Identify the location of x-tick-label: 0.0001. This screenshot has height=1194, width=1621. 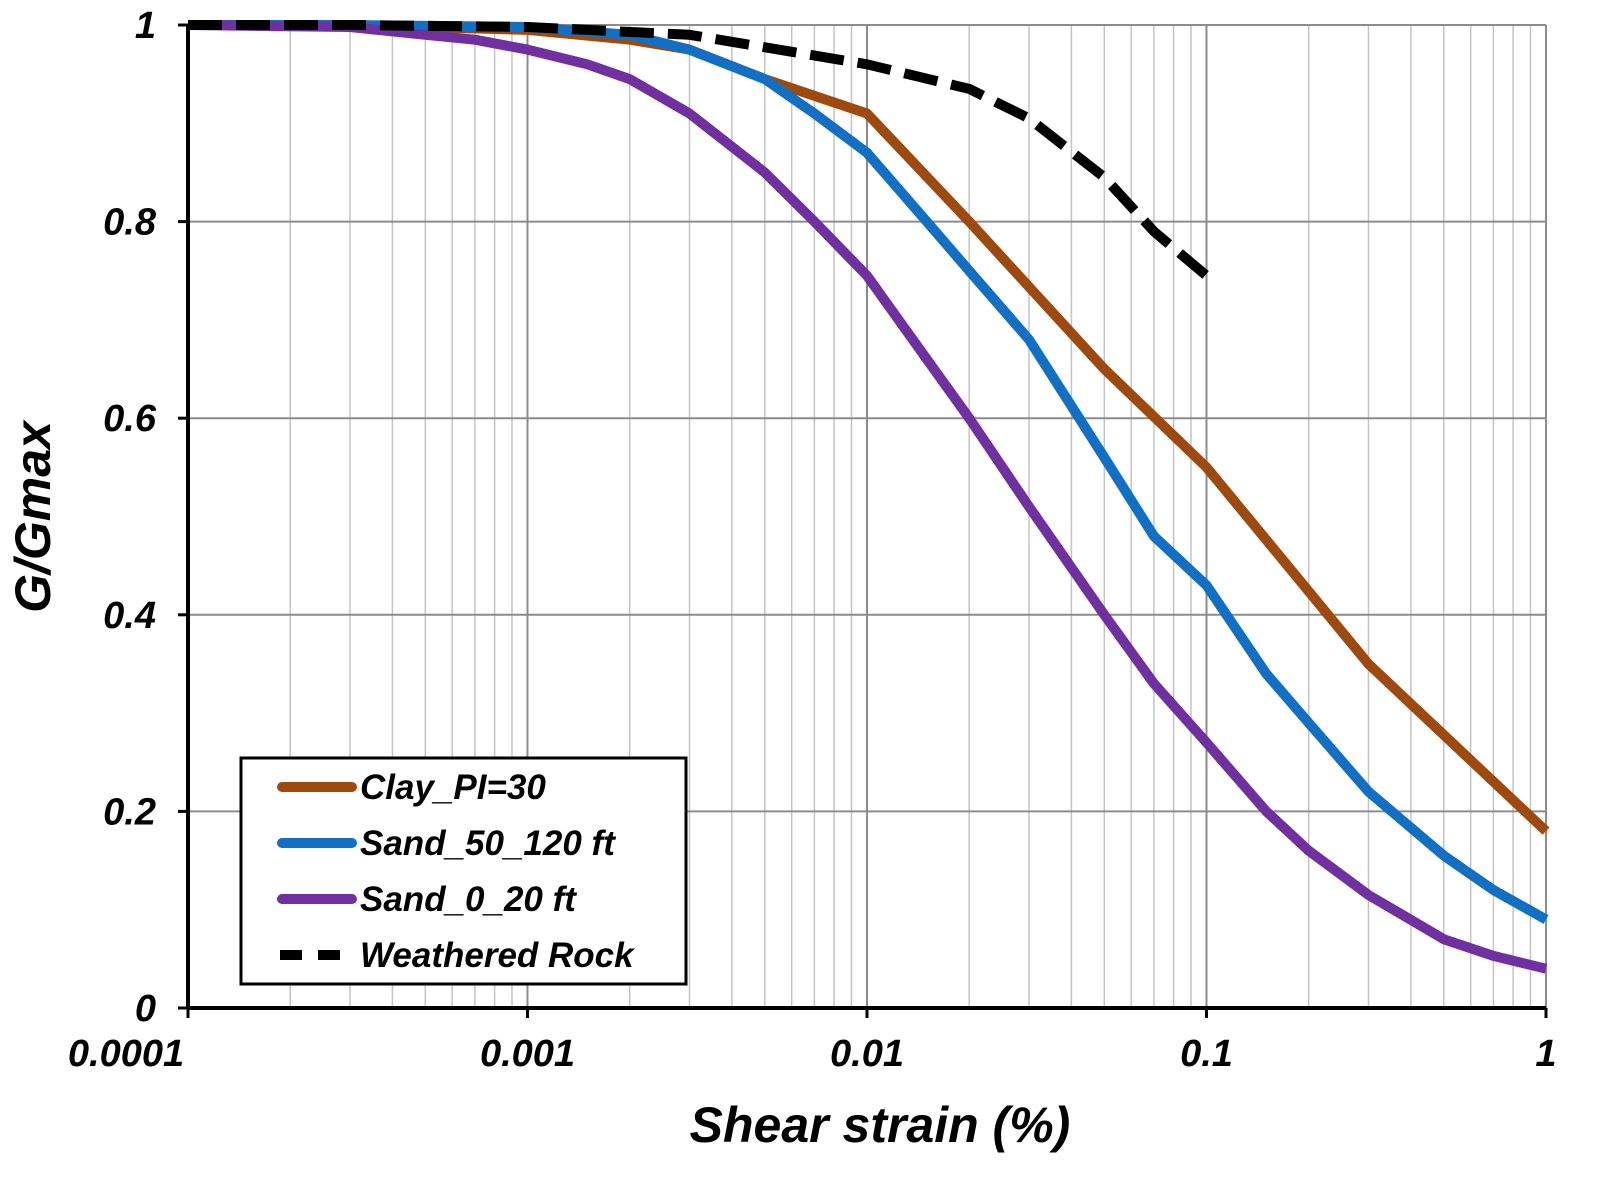
(126, 1054).